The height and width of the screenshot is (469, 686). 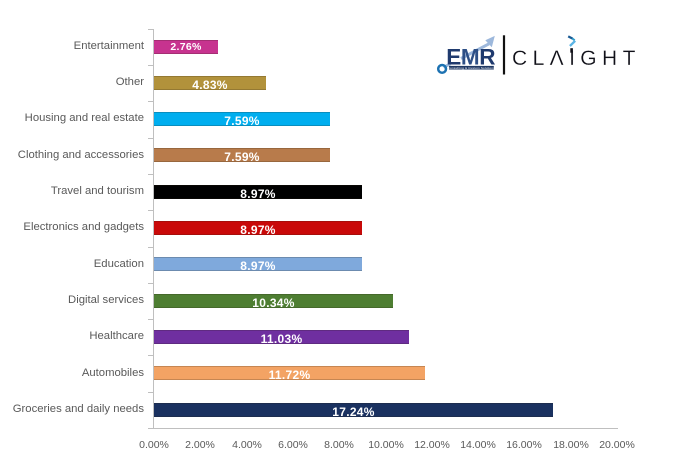 What do you see at coordinates (471, 68) in the screenshot?
I see `svg-text: Consulting & Custom Solutions` at bounding box center [471, 68].